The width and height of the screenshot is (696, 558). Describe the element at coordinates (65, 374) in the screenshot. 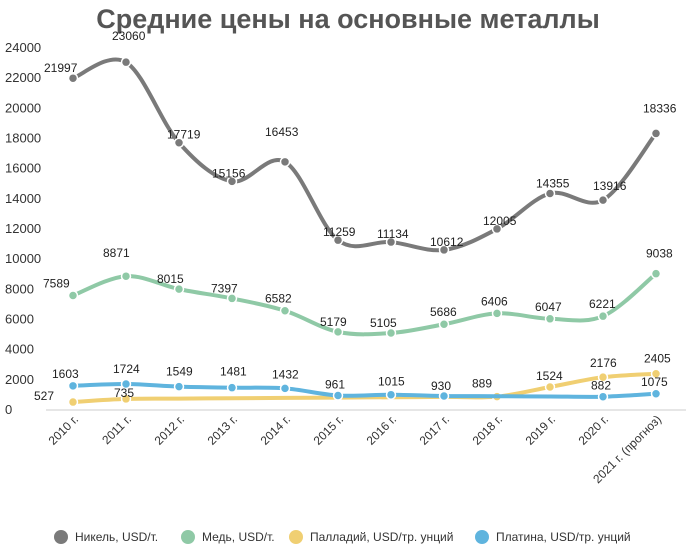

I see `data-label: 1603` at that location.